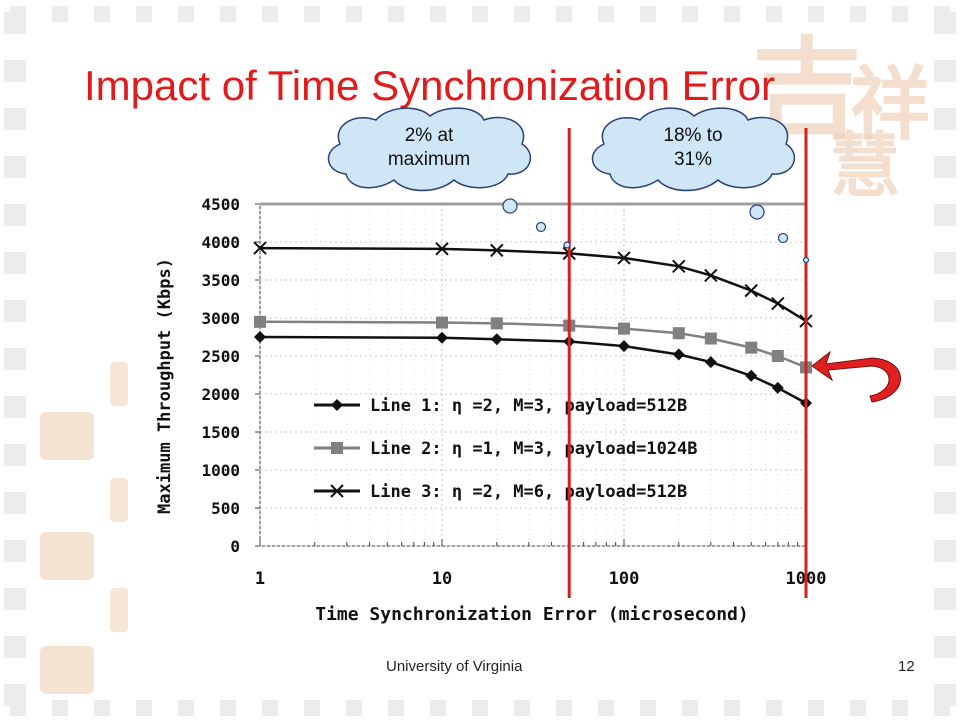 This screenshot has height=720, width=960. Describe the element at coordinates (442, 579) in the screenshot. I see `x-tick-label: 10` at that location.